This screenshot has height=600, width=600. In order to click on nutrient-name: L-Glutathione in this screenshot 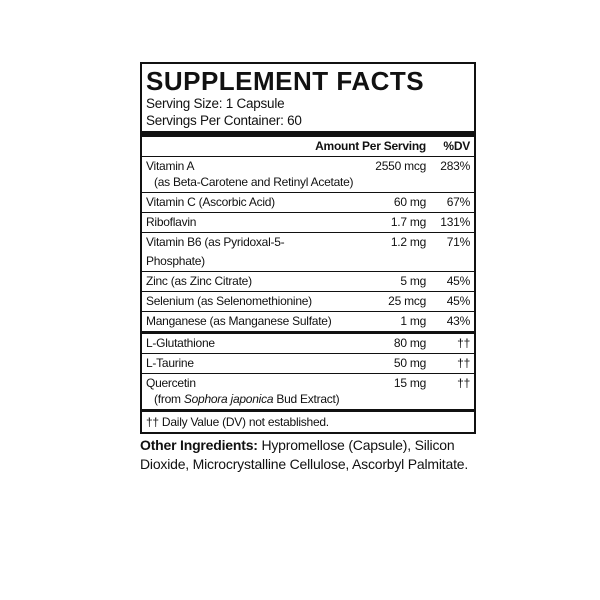, I will do `click(180, 343)`.